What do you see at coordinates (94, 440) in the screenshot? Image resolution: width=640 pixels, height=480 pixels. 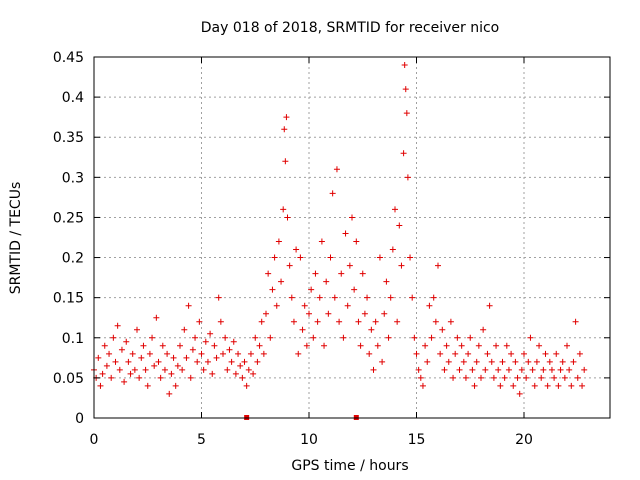 I see `x-tick-label: 0` at bounding box center [94, 440].